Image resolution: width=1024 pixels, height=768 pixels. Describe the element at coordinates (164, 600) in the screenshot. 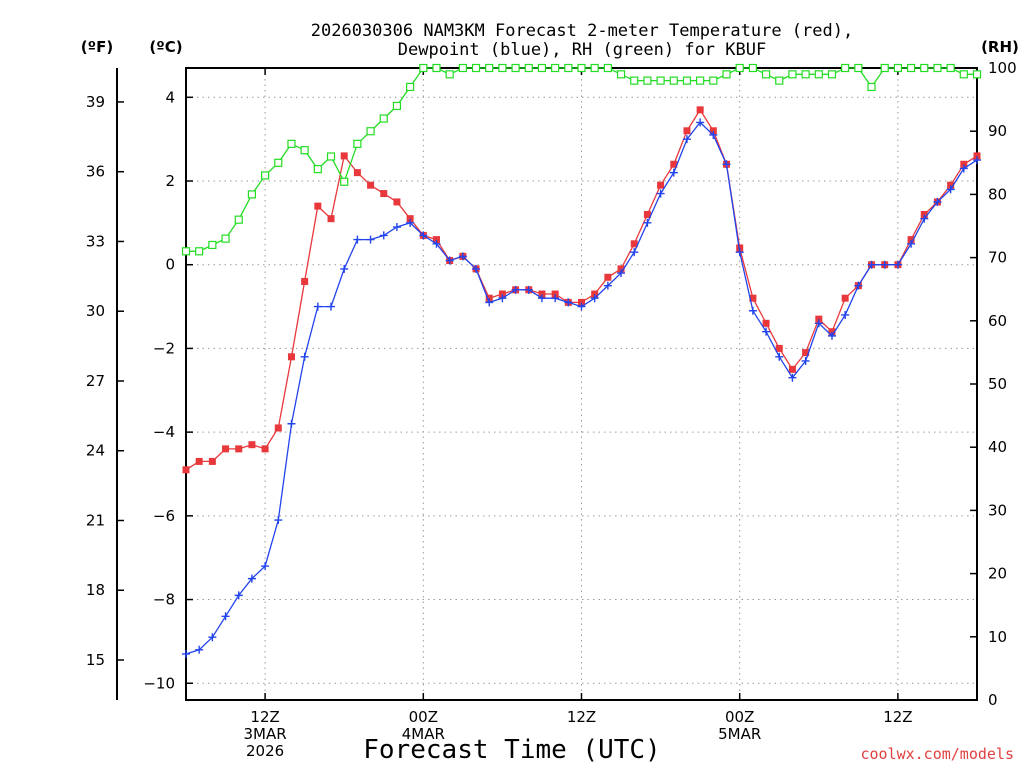

I see `celsius-tick-label: −8` at that location.